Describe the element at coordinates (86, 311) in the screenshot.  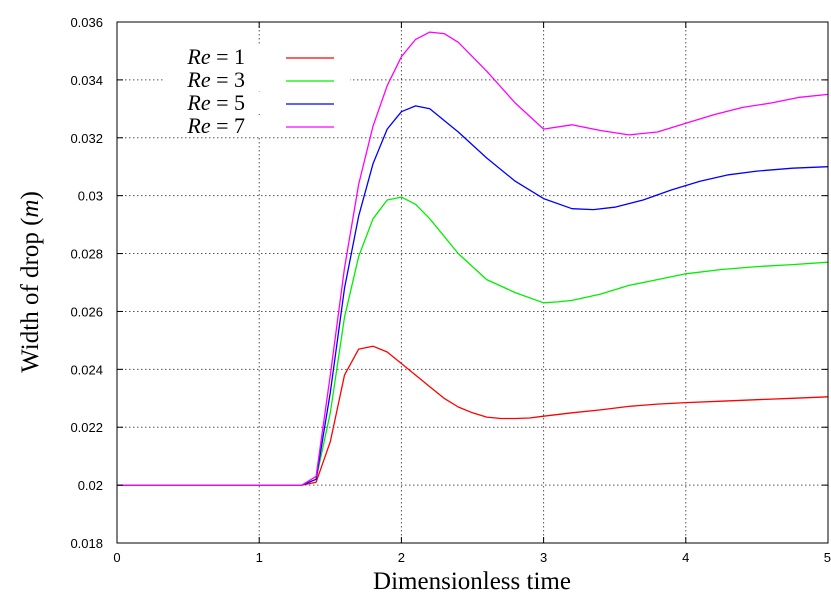
I see `y-tick-label: 0.026` at that location.